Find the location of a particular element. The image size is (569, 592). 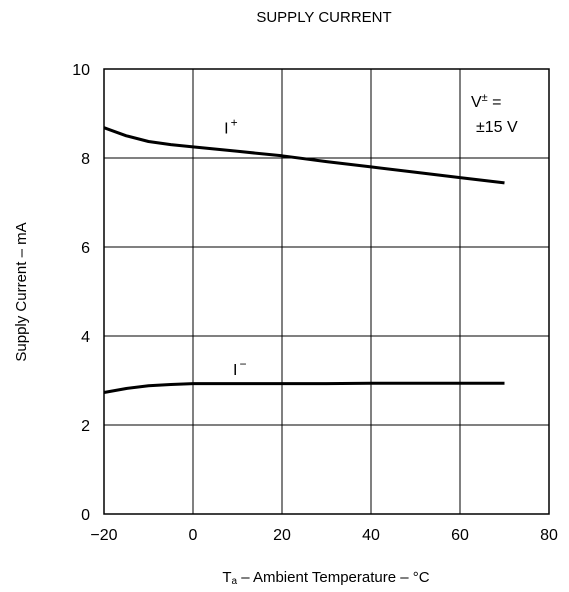

x-axis-label: Ta – Ambient Temperature – °C is located at coordinates (325, 578).